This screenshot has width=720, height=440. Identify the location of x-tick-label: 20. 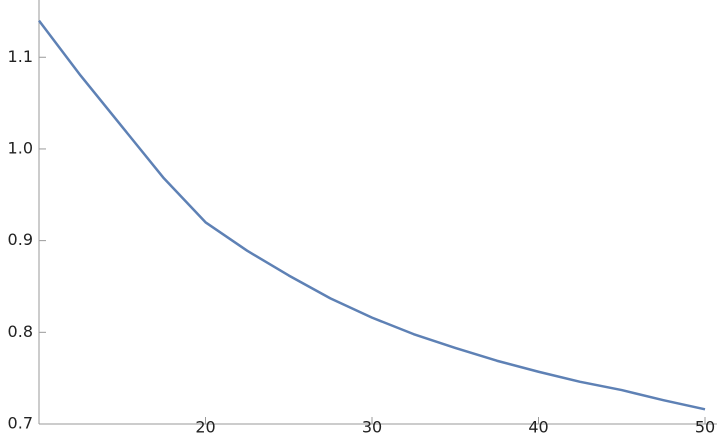
(205, 427).